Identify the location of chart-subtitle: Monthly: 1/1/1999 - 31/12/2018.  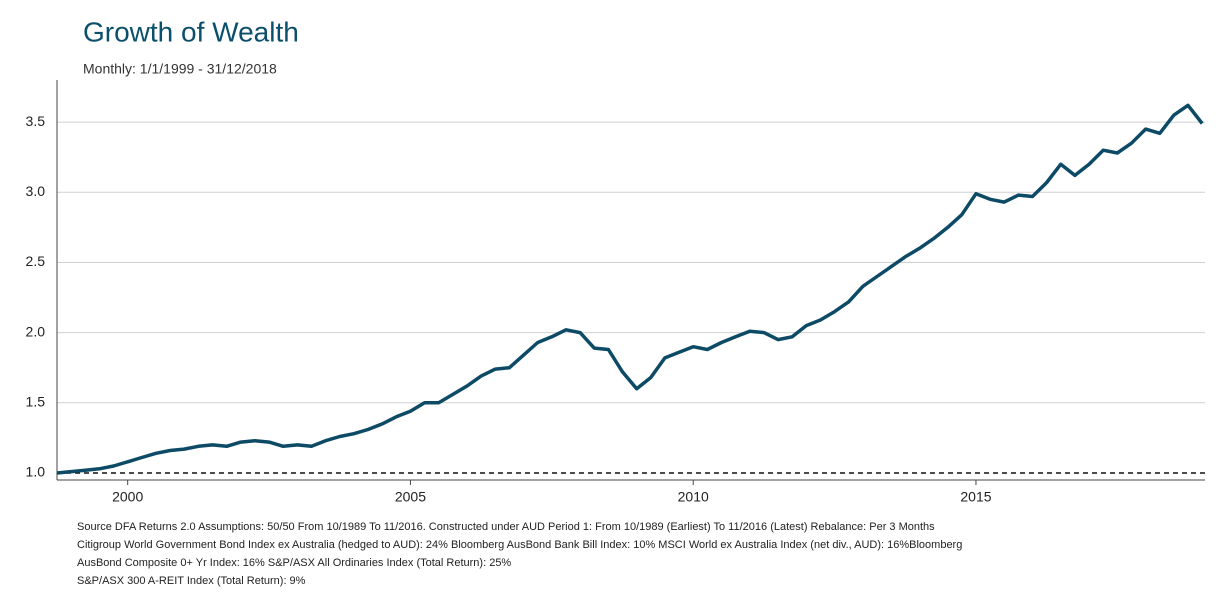
(180, 69).